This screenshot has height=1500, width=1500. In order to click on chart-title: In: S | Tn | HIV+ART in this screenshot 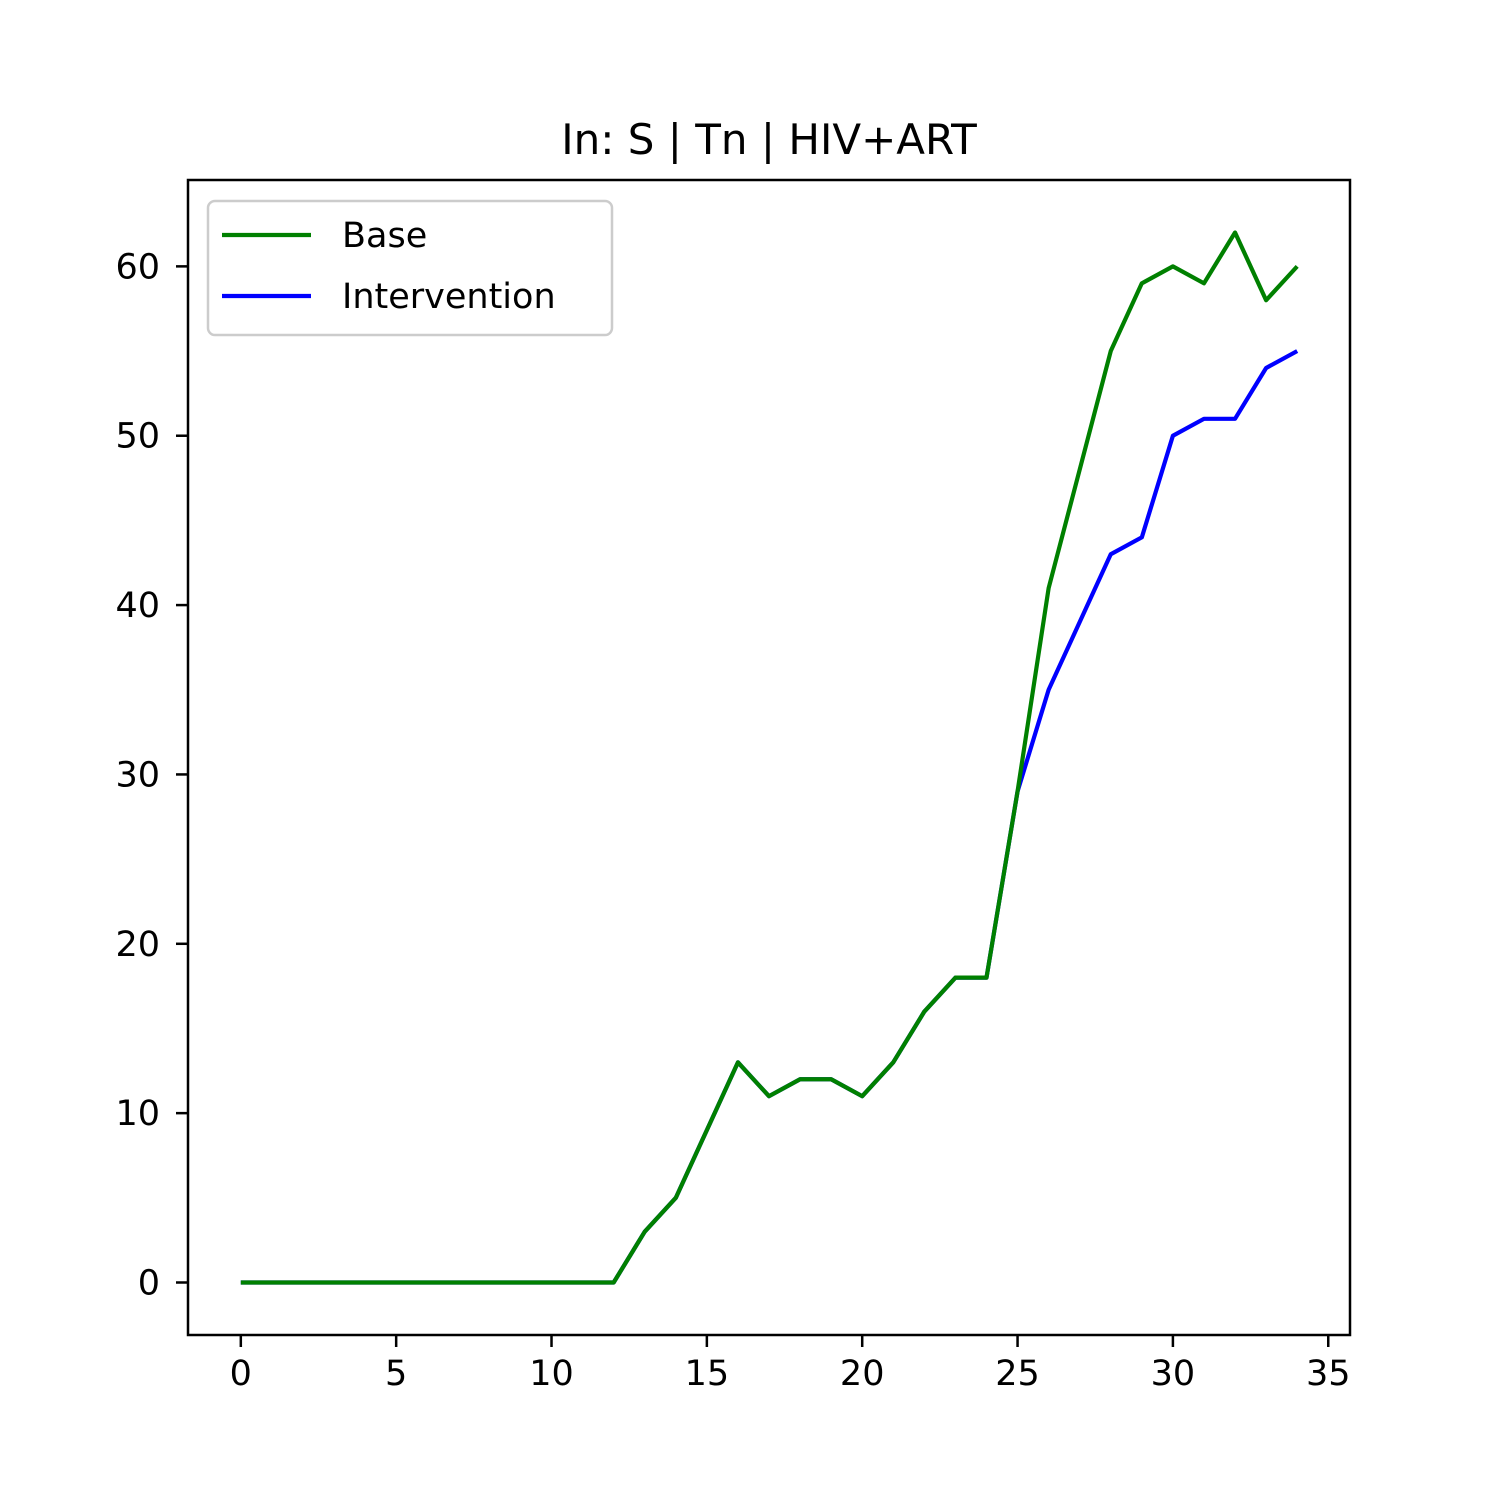, I will do `click(769, 139)`.